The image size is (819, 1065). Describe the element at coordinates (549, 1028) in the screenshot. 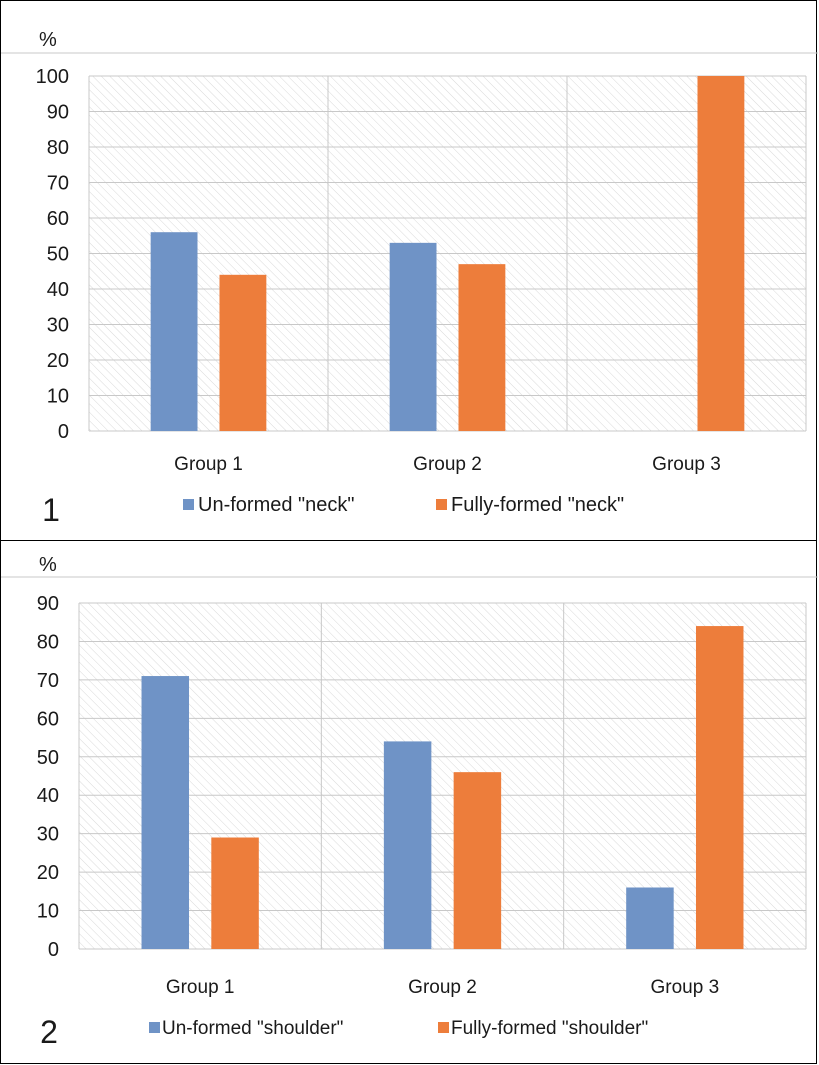

I see `legend-label: Fully-formed "shoulder"` at that location.